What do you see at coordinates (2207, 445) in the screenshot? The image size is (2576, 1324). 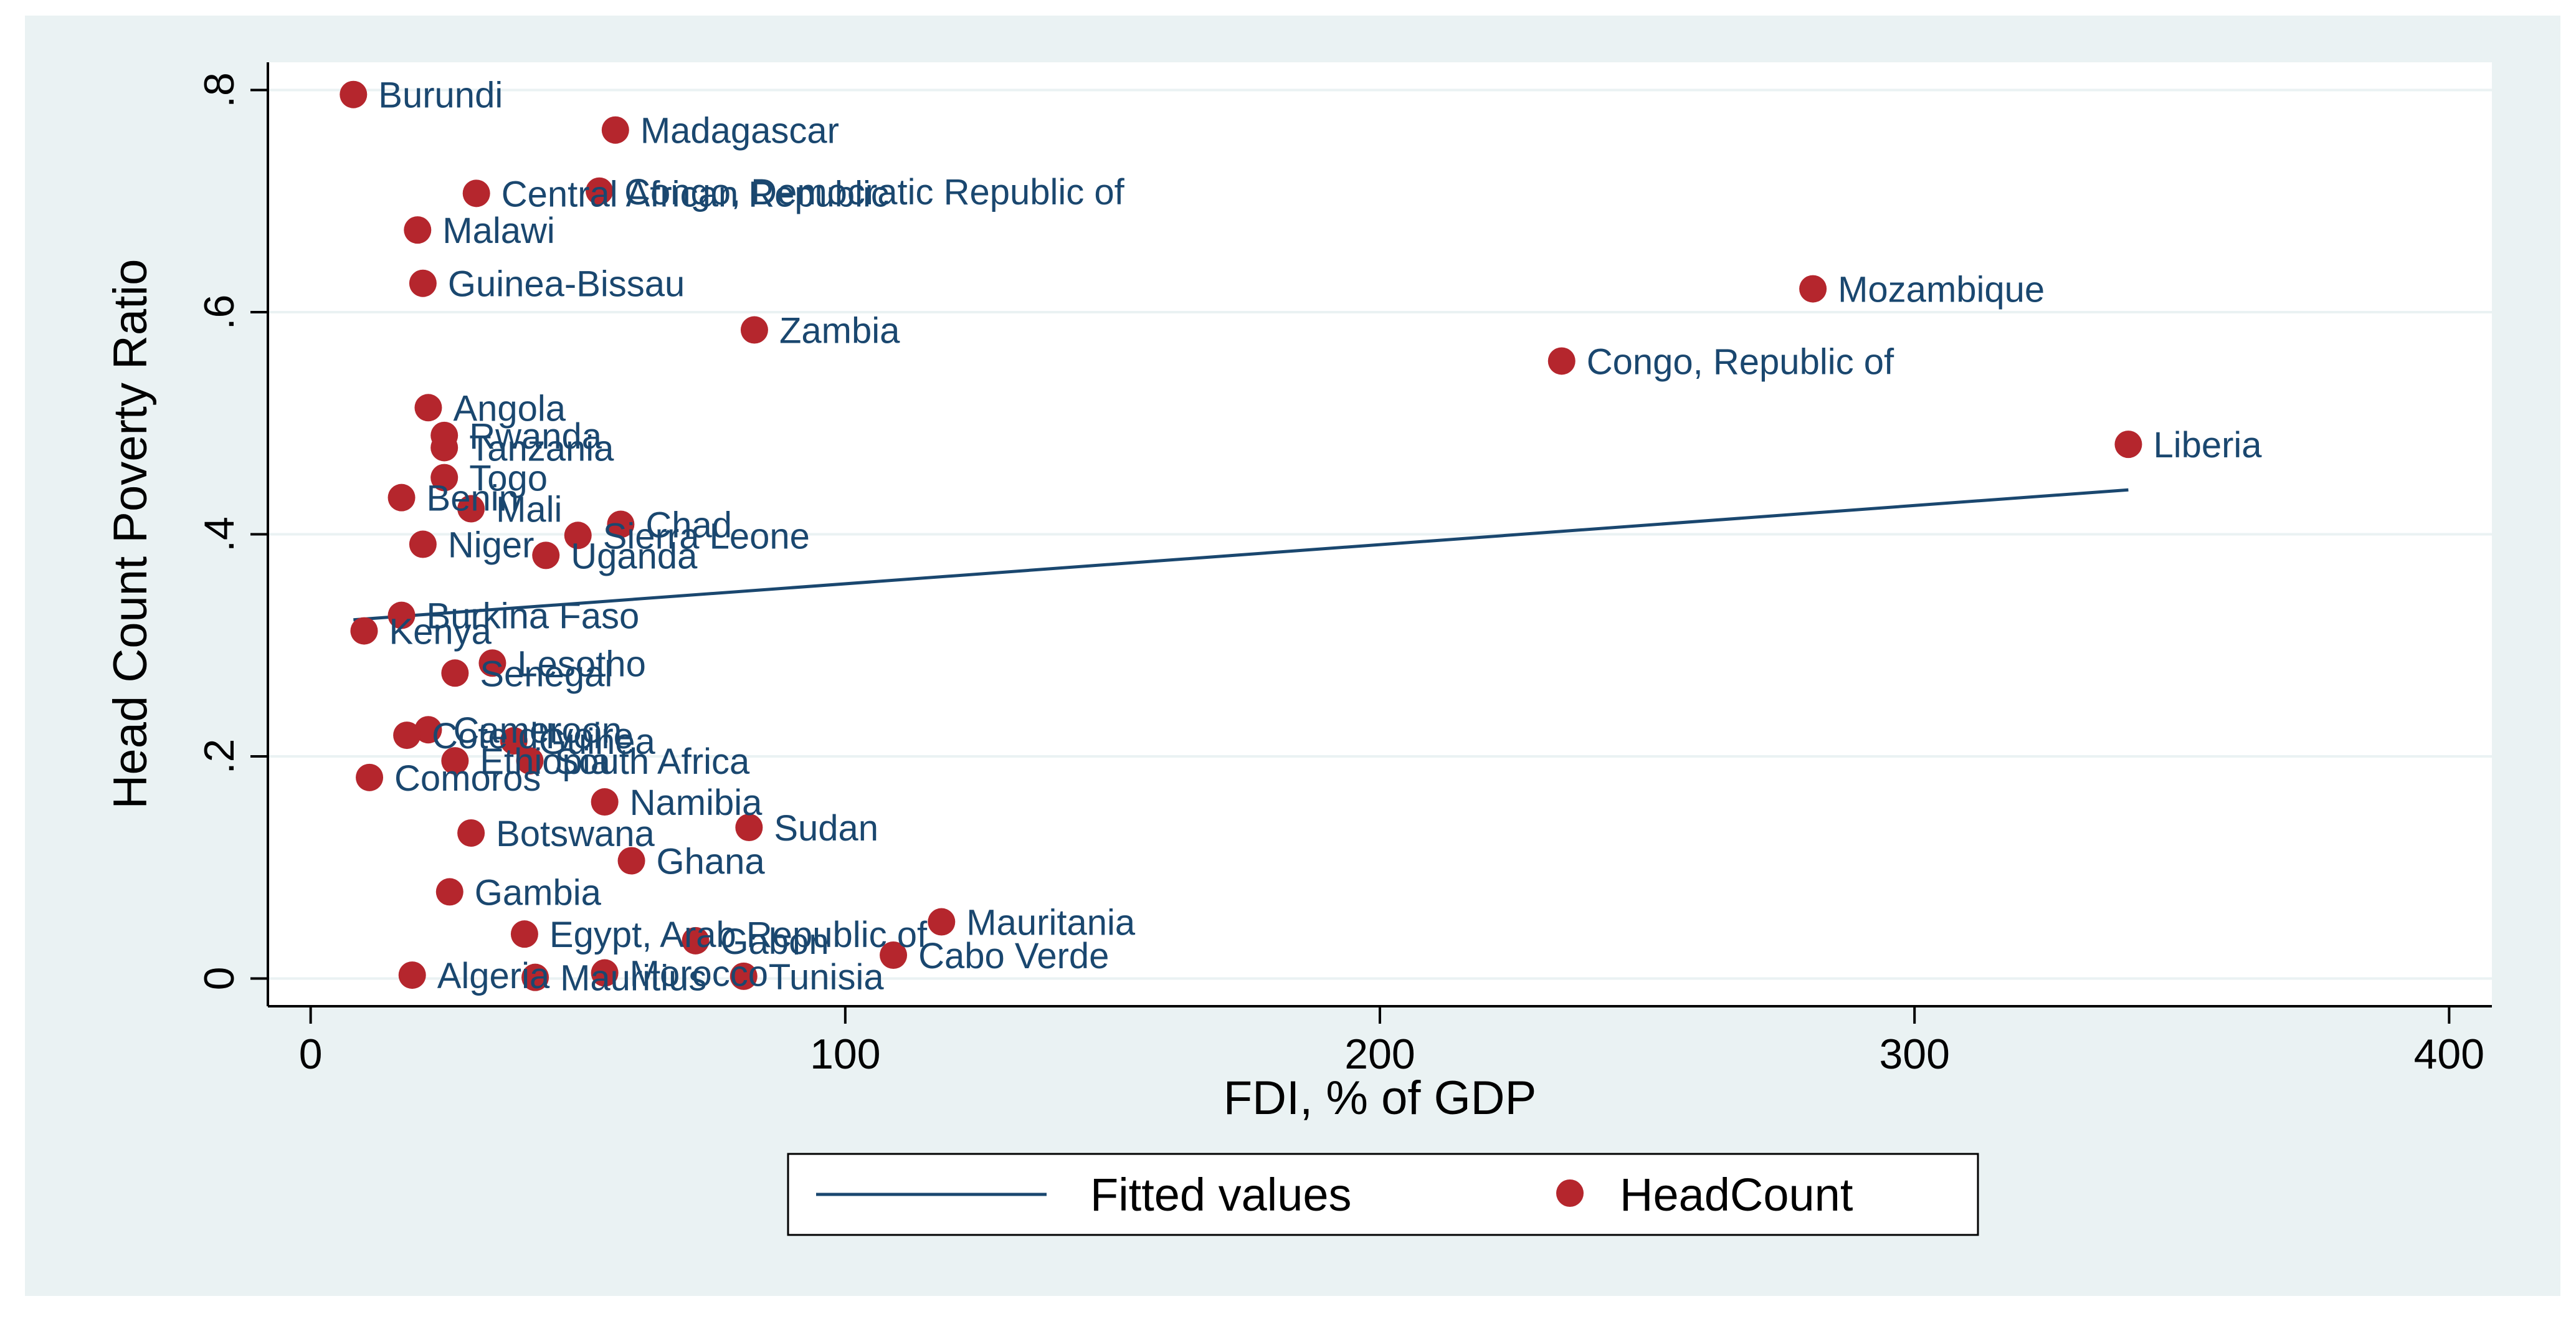 I see `data-label: Liberia` at bounding box center [2207, 445].